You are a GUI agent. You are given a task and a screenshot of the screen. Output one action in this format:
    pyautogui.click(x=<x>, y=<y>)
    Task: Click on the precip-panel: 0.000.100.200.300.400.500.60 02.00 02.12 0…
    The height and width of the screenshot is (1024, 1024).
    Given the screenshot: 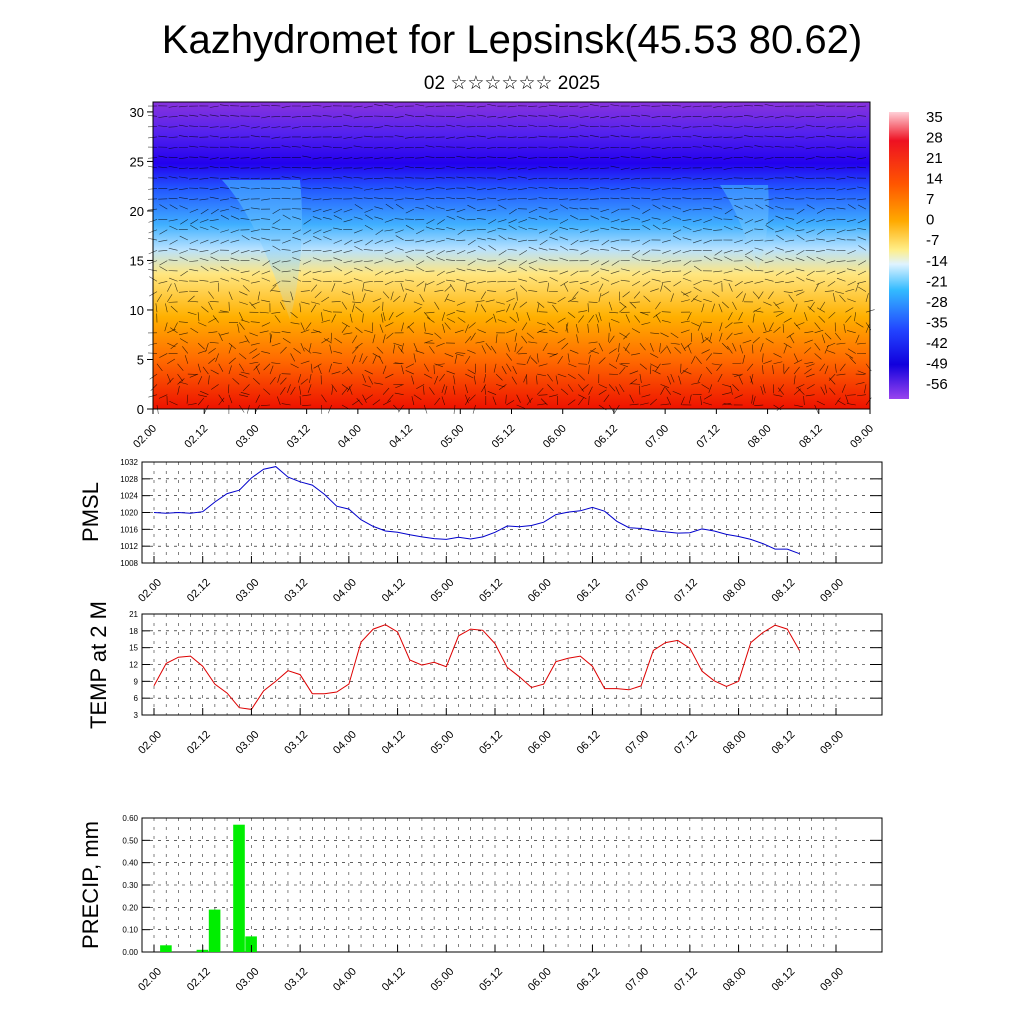 What is the action you would take?
    pyautogui.click(x=480, y=904)
    